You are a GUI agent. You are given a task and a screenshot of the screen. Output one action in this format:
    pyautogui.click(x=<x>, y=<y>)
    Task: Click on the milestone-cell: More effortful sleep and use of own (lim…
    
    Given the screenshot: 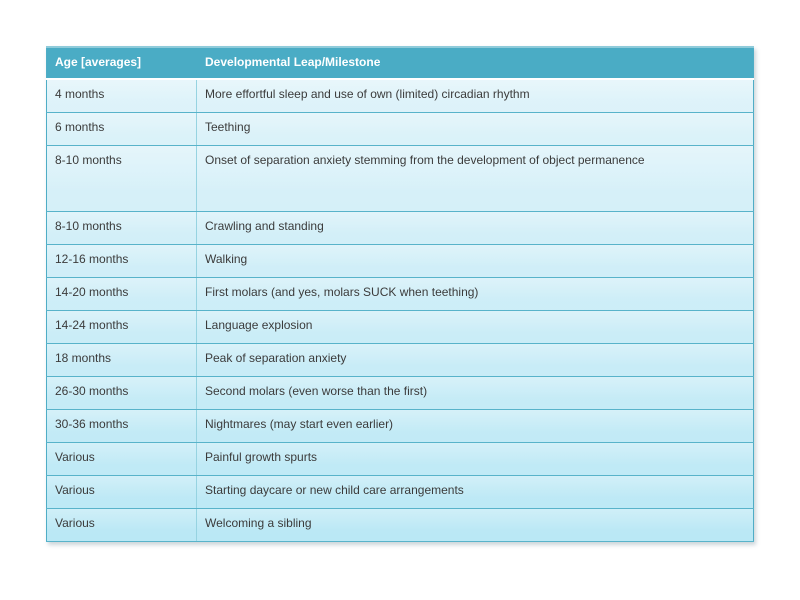 What is the action you would take?
    pyautogui.click(x=475, y=96)
    